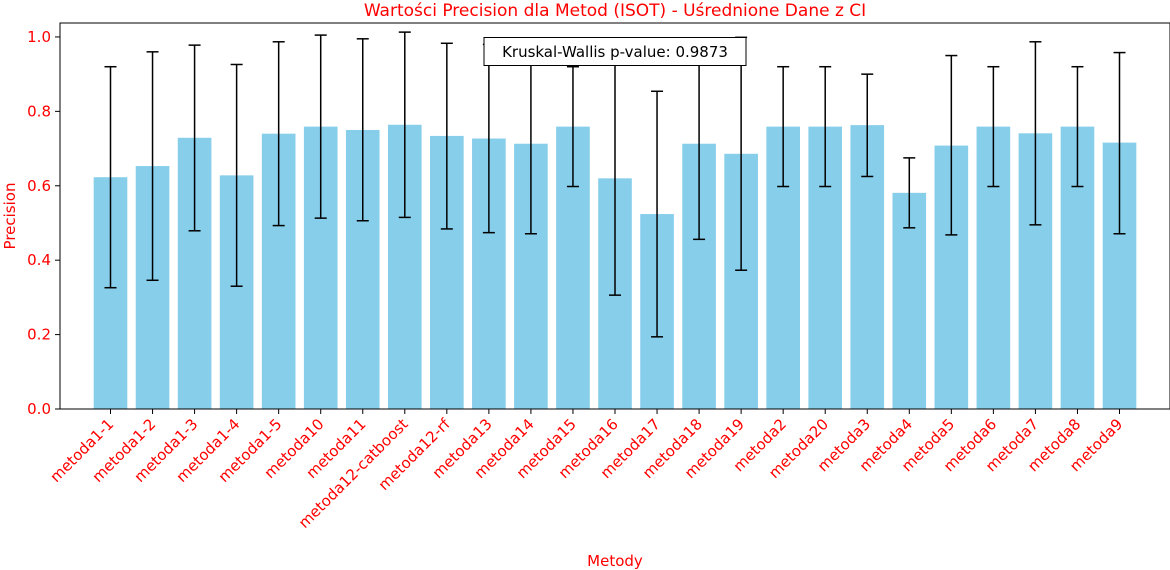  What do you see at coordinates (39, 186) in the screenshot?
I see `y-tick-label: 0.6` at bounding box center [39, 186].